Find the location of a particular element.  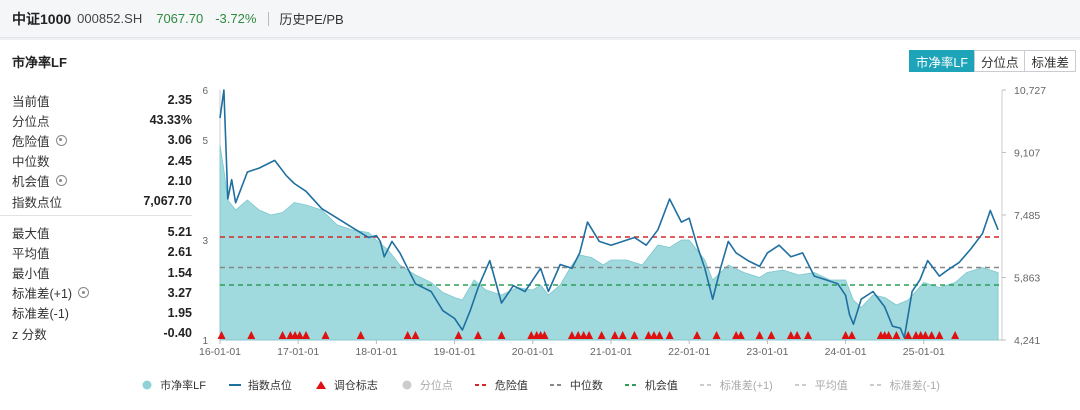

stat-label: 指数点位 is located at coordinates (37, 201).